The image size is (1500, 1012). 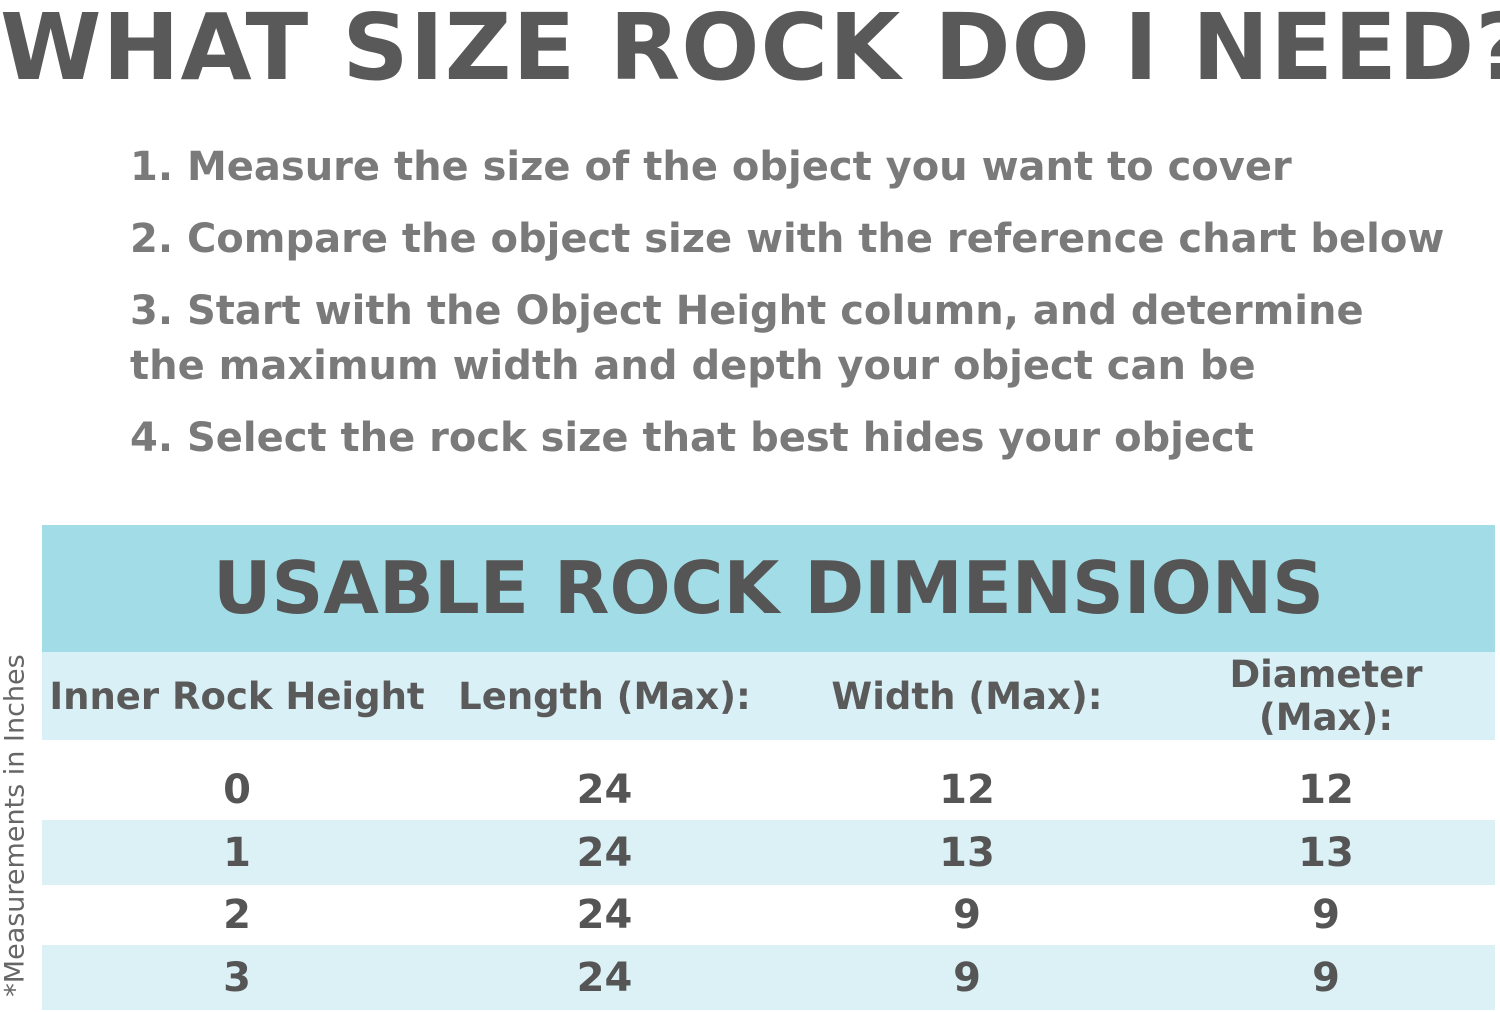 What do you see at coordinates (768, 780) in the screenshot?
I see `table-row: 0 24 12 12` at bounding box center [768, 780].